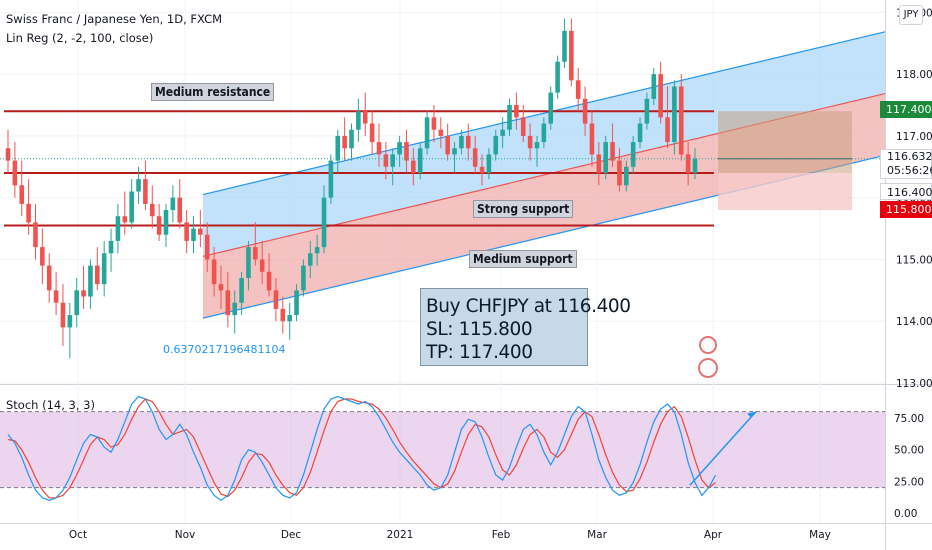  What do you see at coordinates (400, 535) in the screenshot?
I see `time-tick-label: 2021` at bounding box center [400, 535].